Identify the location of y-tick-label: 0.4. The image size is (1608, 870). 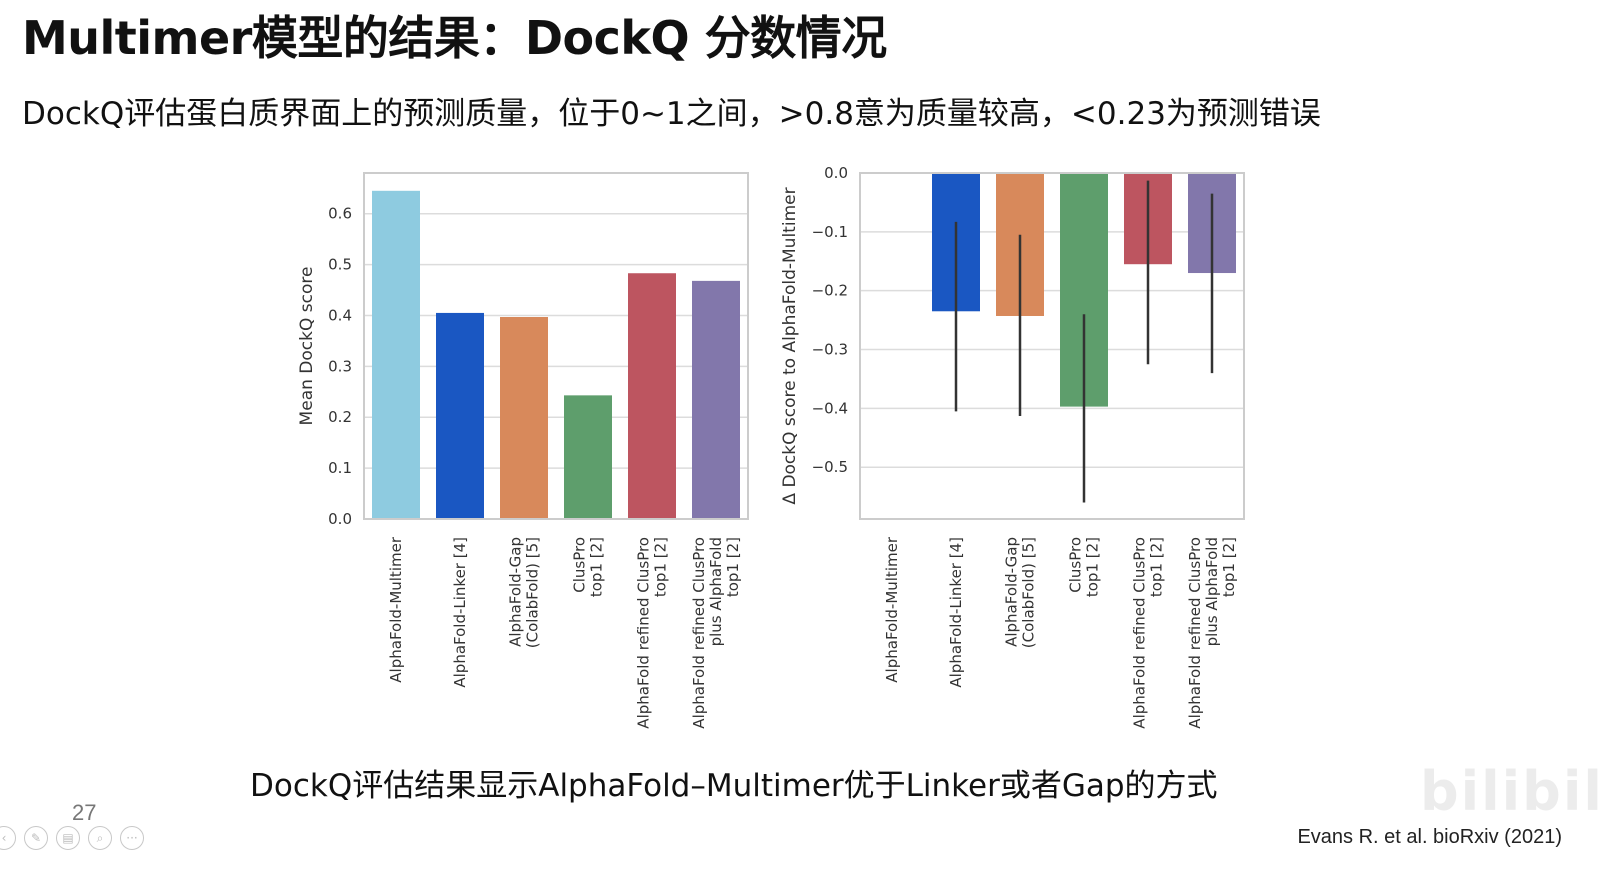
(340, 315).